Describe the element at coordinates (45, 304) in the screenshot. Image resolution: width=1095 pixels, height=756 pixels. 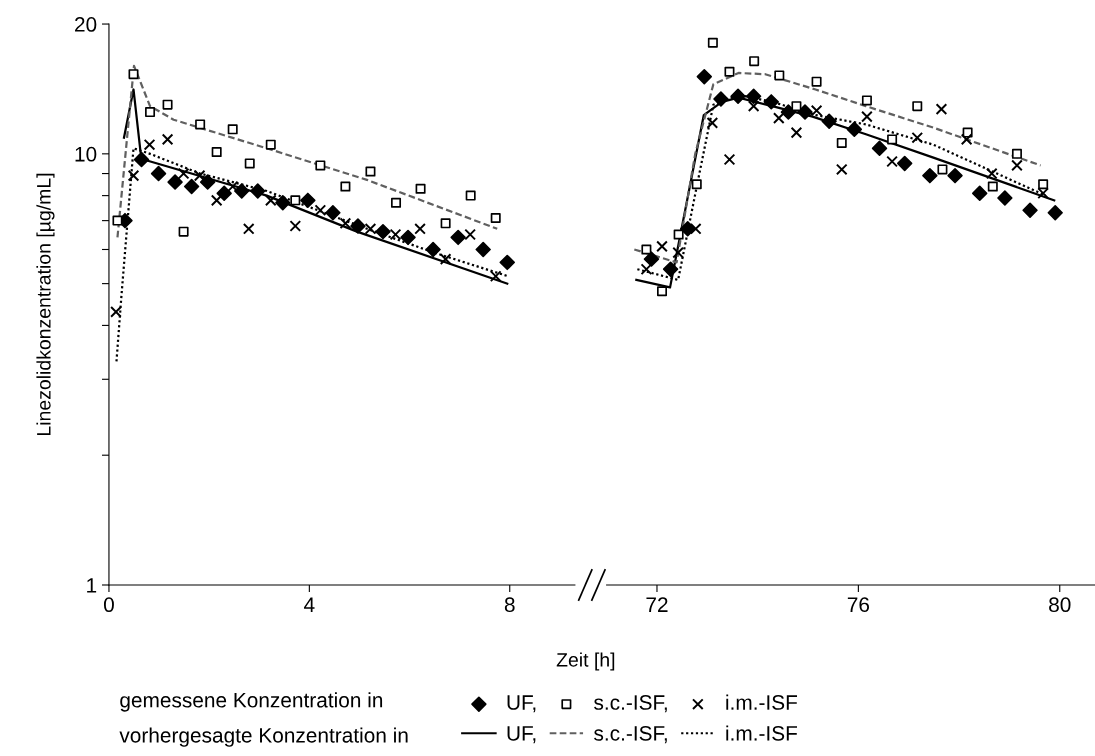
I see `y-axis-title: Linezolidkonzentration [µg/mL]` at that location.